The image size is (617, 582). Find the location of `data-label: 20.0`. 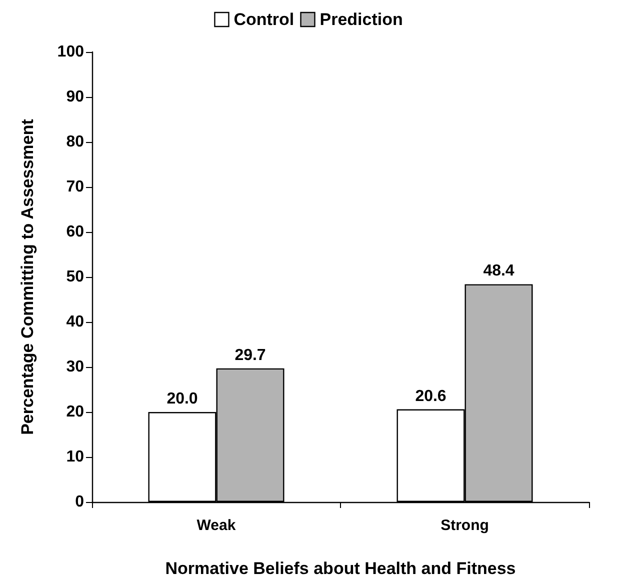

data-label: 20.0 is located at coordinates (182, 399).